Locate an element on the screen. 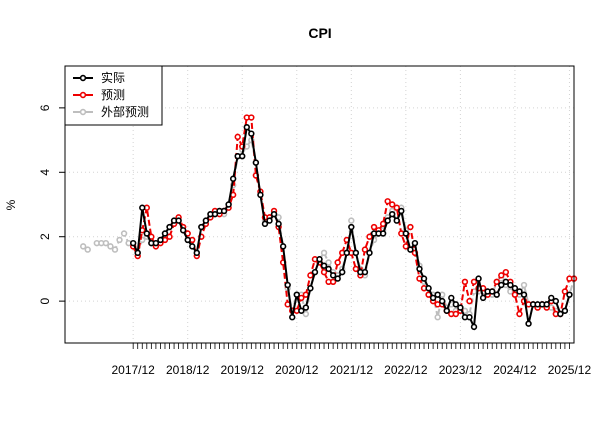 This screenshot has height=426, width=610. x-tick-label: 2018/12 is located at coordinates (188, 370).